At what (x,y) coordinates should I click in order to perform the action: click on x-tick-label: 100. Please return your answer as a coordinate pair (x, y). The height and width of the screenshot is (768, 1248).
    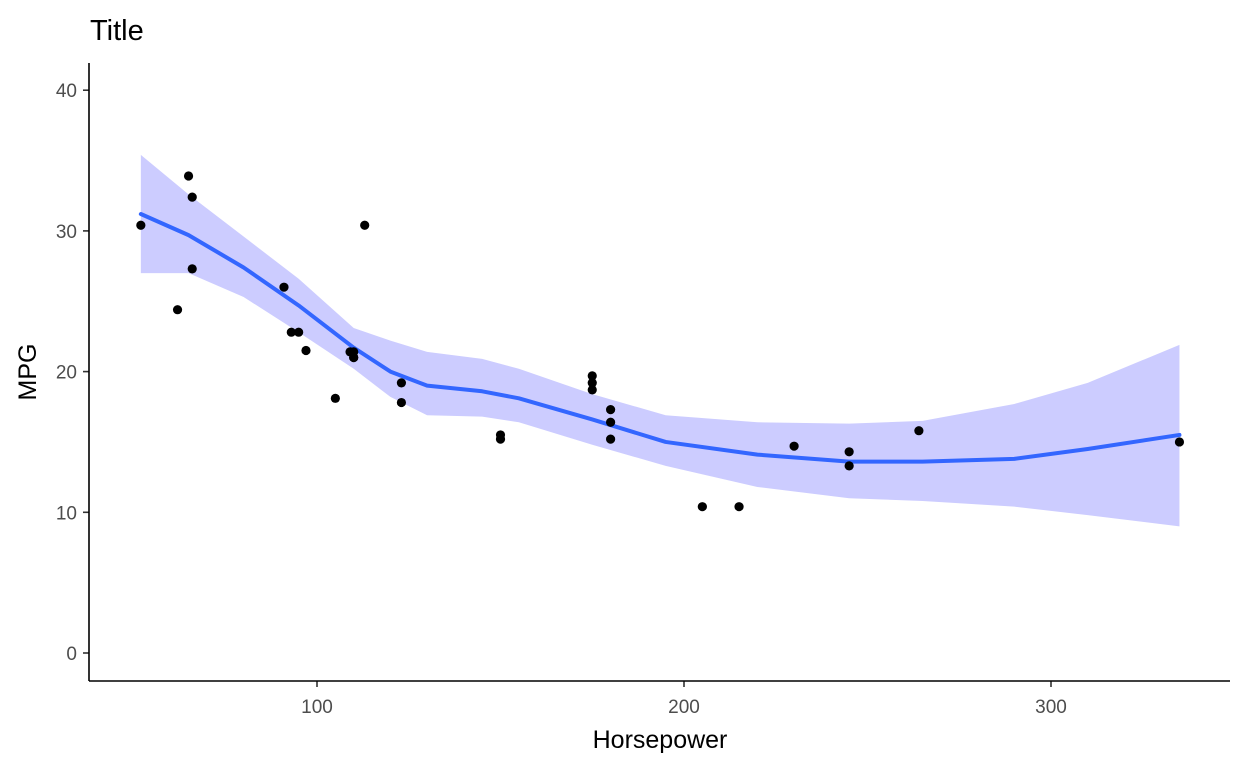
    Looking at the image, I should click on (317, 707).